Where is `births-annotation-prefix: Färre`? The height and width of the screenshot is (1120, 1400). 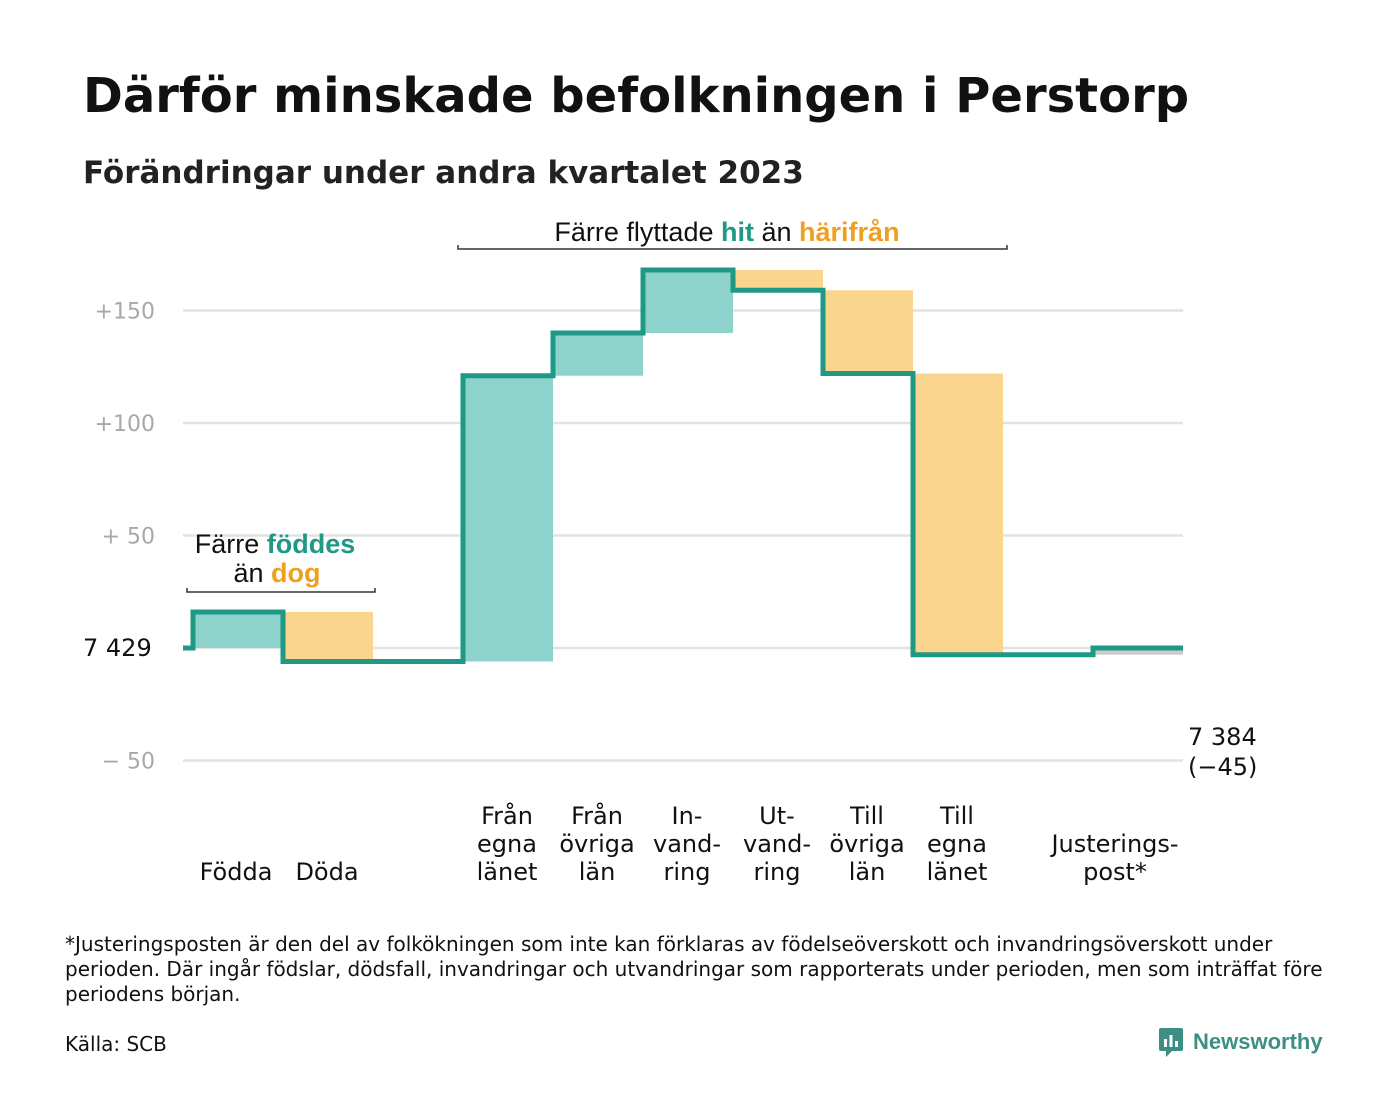 births-annotation-prefix: Färre is located at coordinates (231, 544).